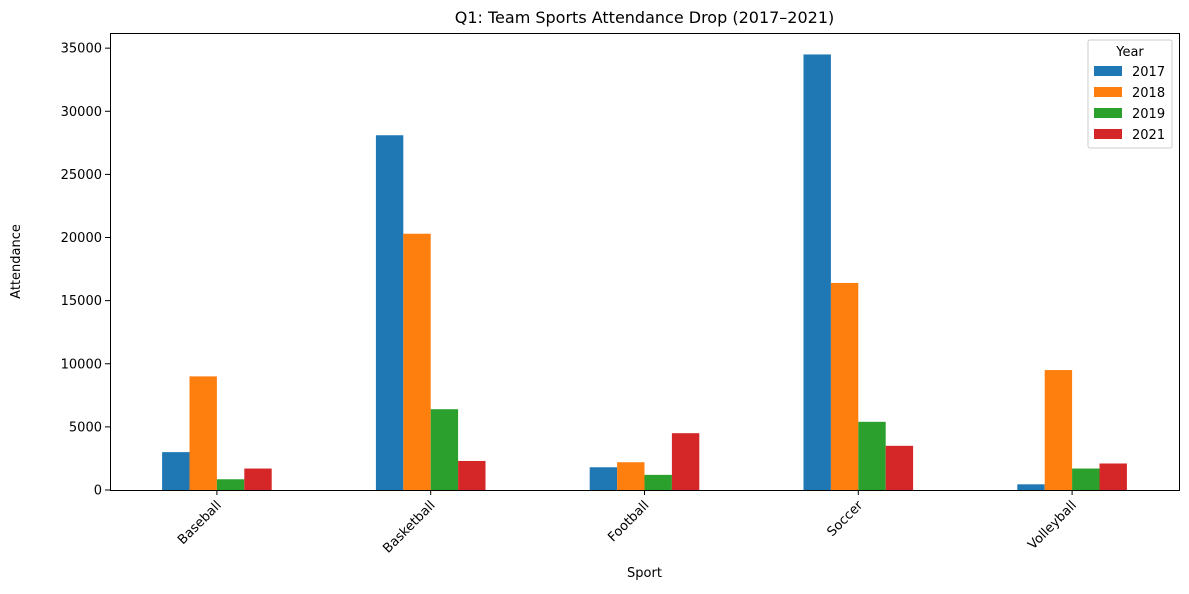  Describe the element at coordinates (844, 386) in the screenshot. I see `bar-soccer-2018` at that location.